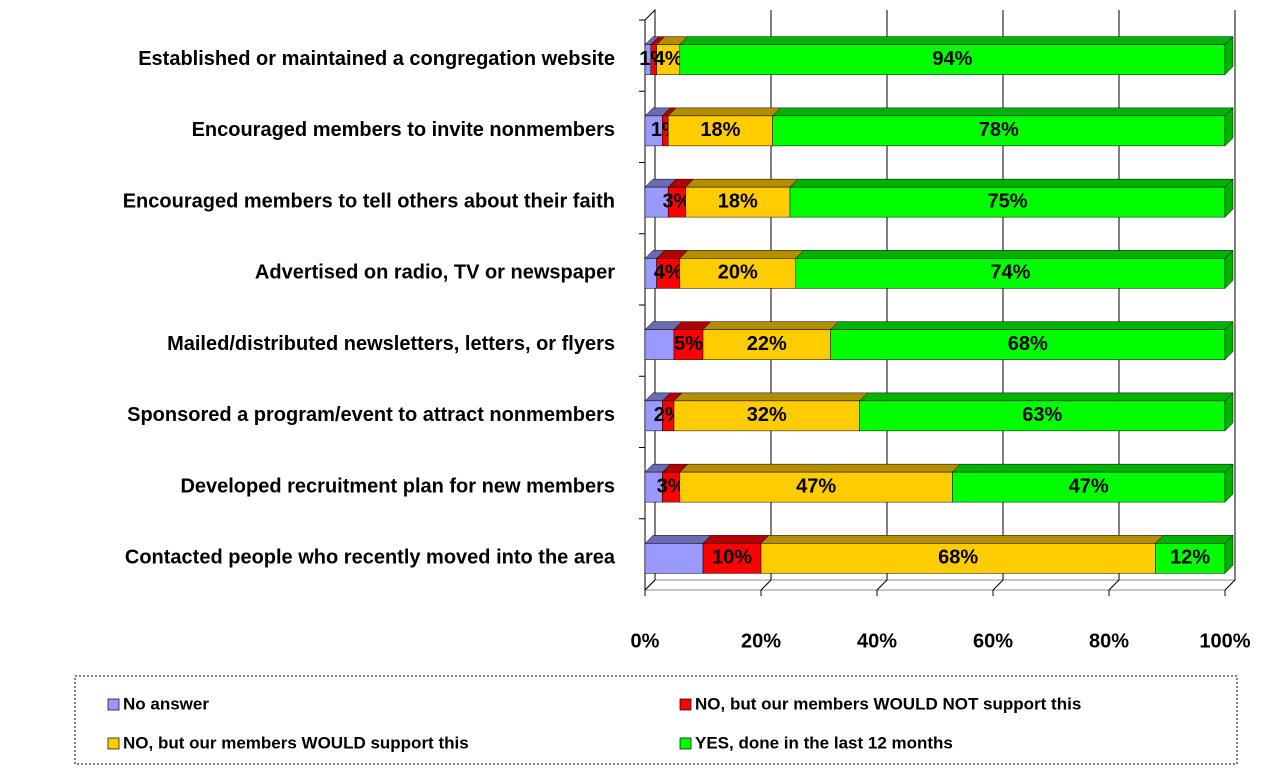 Image resolution: width=1266 pixels, height=776 pixels. I want to click on data-label: 75%, so click(1007, 201).